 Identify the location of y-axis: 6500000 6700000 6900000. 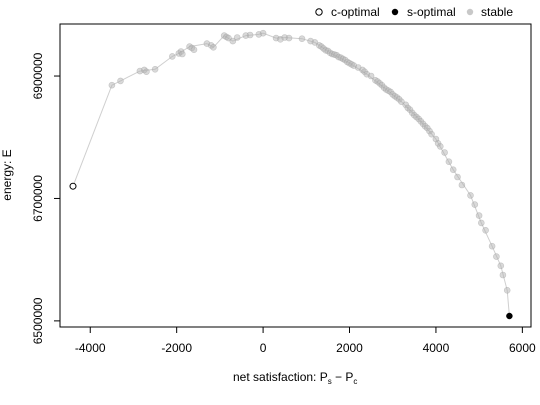
(46, 198).